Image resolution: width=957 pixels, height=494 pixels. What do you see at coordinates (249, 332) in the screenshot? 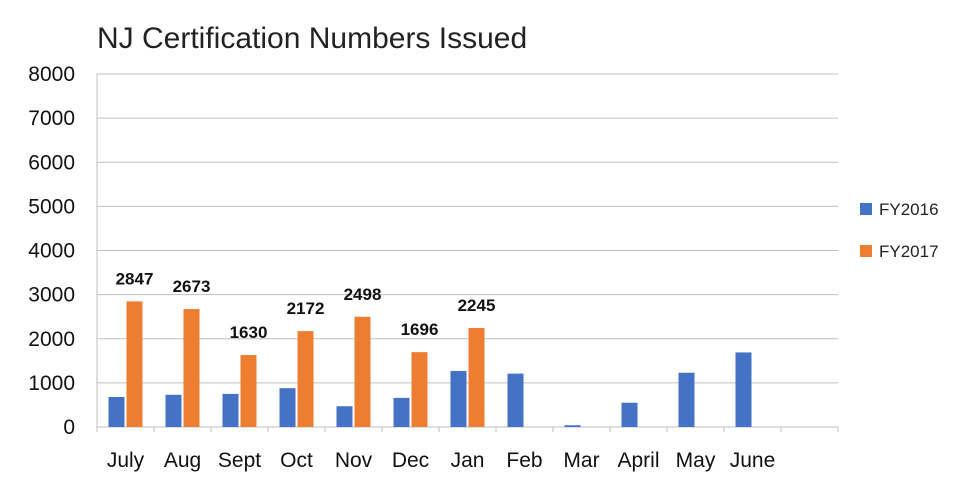
I see `data-label: 1630` at bounding box center [249, 332].